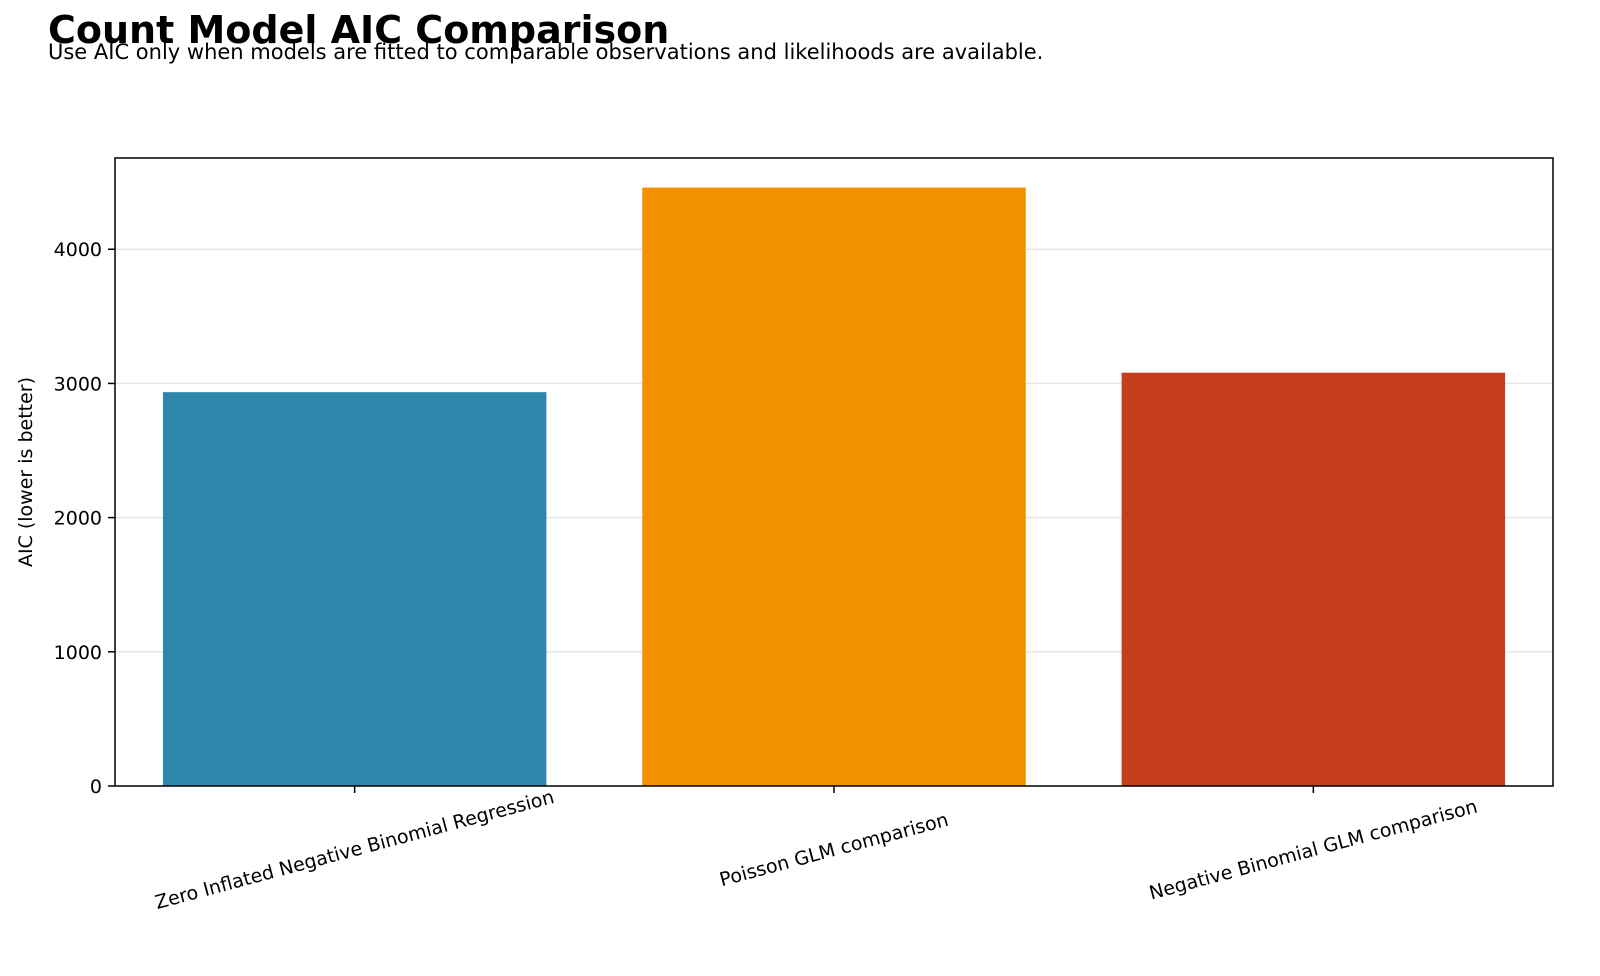 The width and height of the screenshot is (1600, 976). Describe the element at coordinates (78, 250) in the screenshot. I see `y-tick-label-4: 4000` at that location.